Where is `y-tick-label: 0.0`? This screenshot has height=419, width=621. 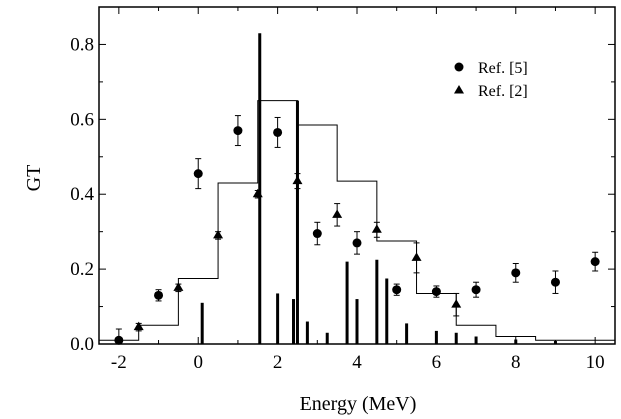 y-tick-label: 0.0 is located at coordinates (82, 344).